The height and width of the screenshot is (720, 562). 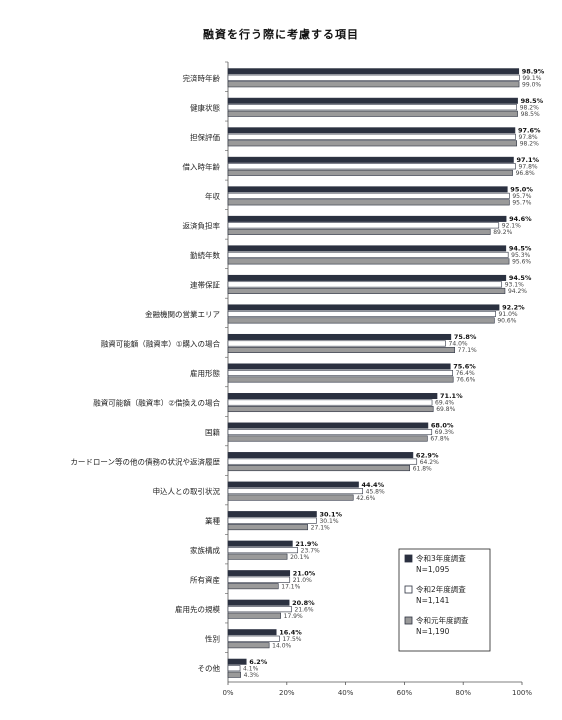 I want to click on data-label: 20.8%, so click(x=303, y=603).